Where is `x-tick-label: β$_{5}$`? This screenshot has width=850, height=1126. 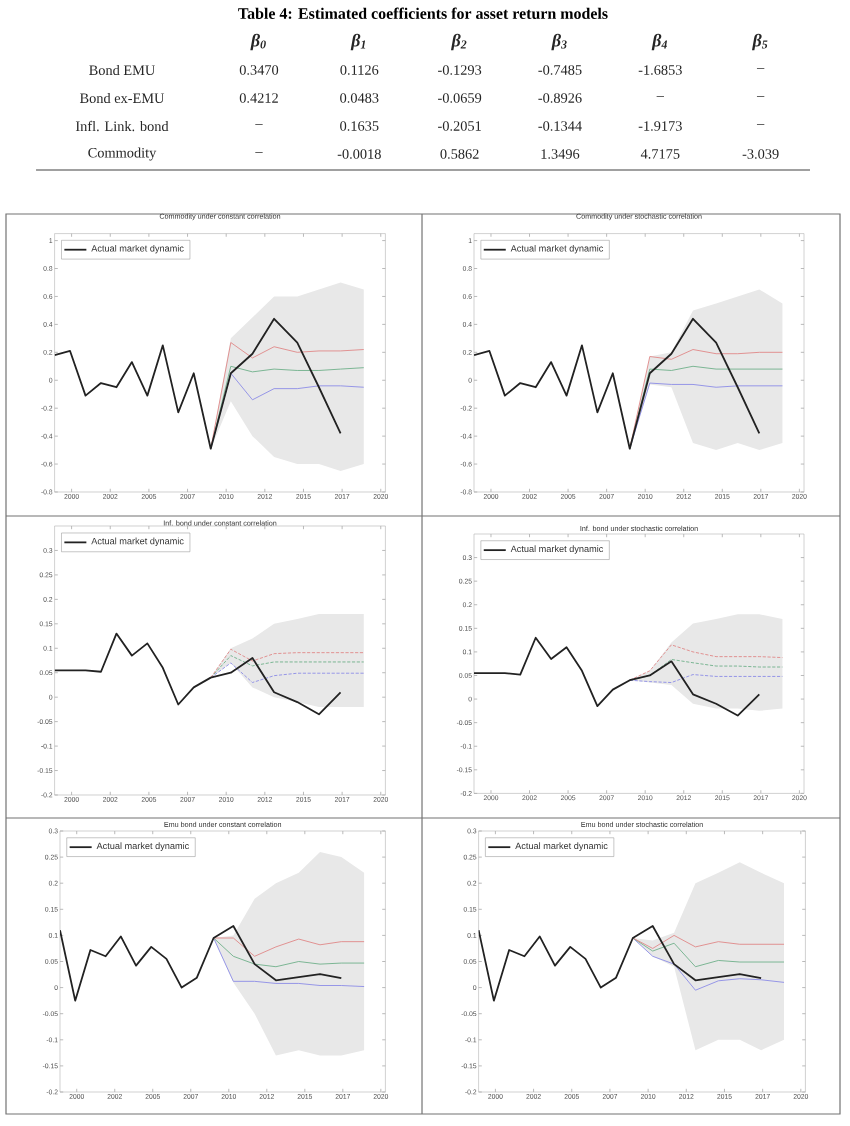 x-tick-label: β$_{5}$ is located at coordinates (759, 42).